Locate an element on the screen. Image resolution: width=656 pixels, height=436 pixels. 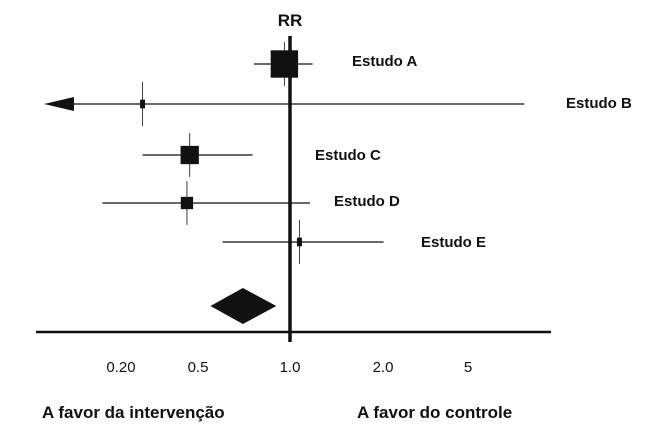
study-row-estudo-d: Estudo D is located at coordinates (251, 203).